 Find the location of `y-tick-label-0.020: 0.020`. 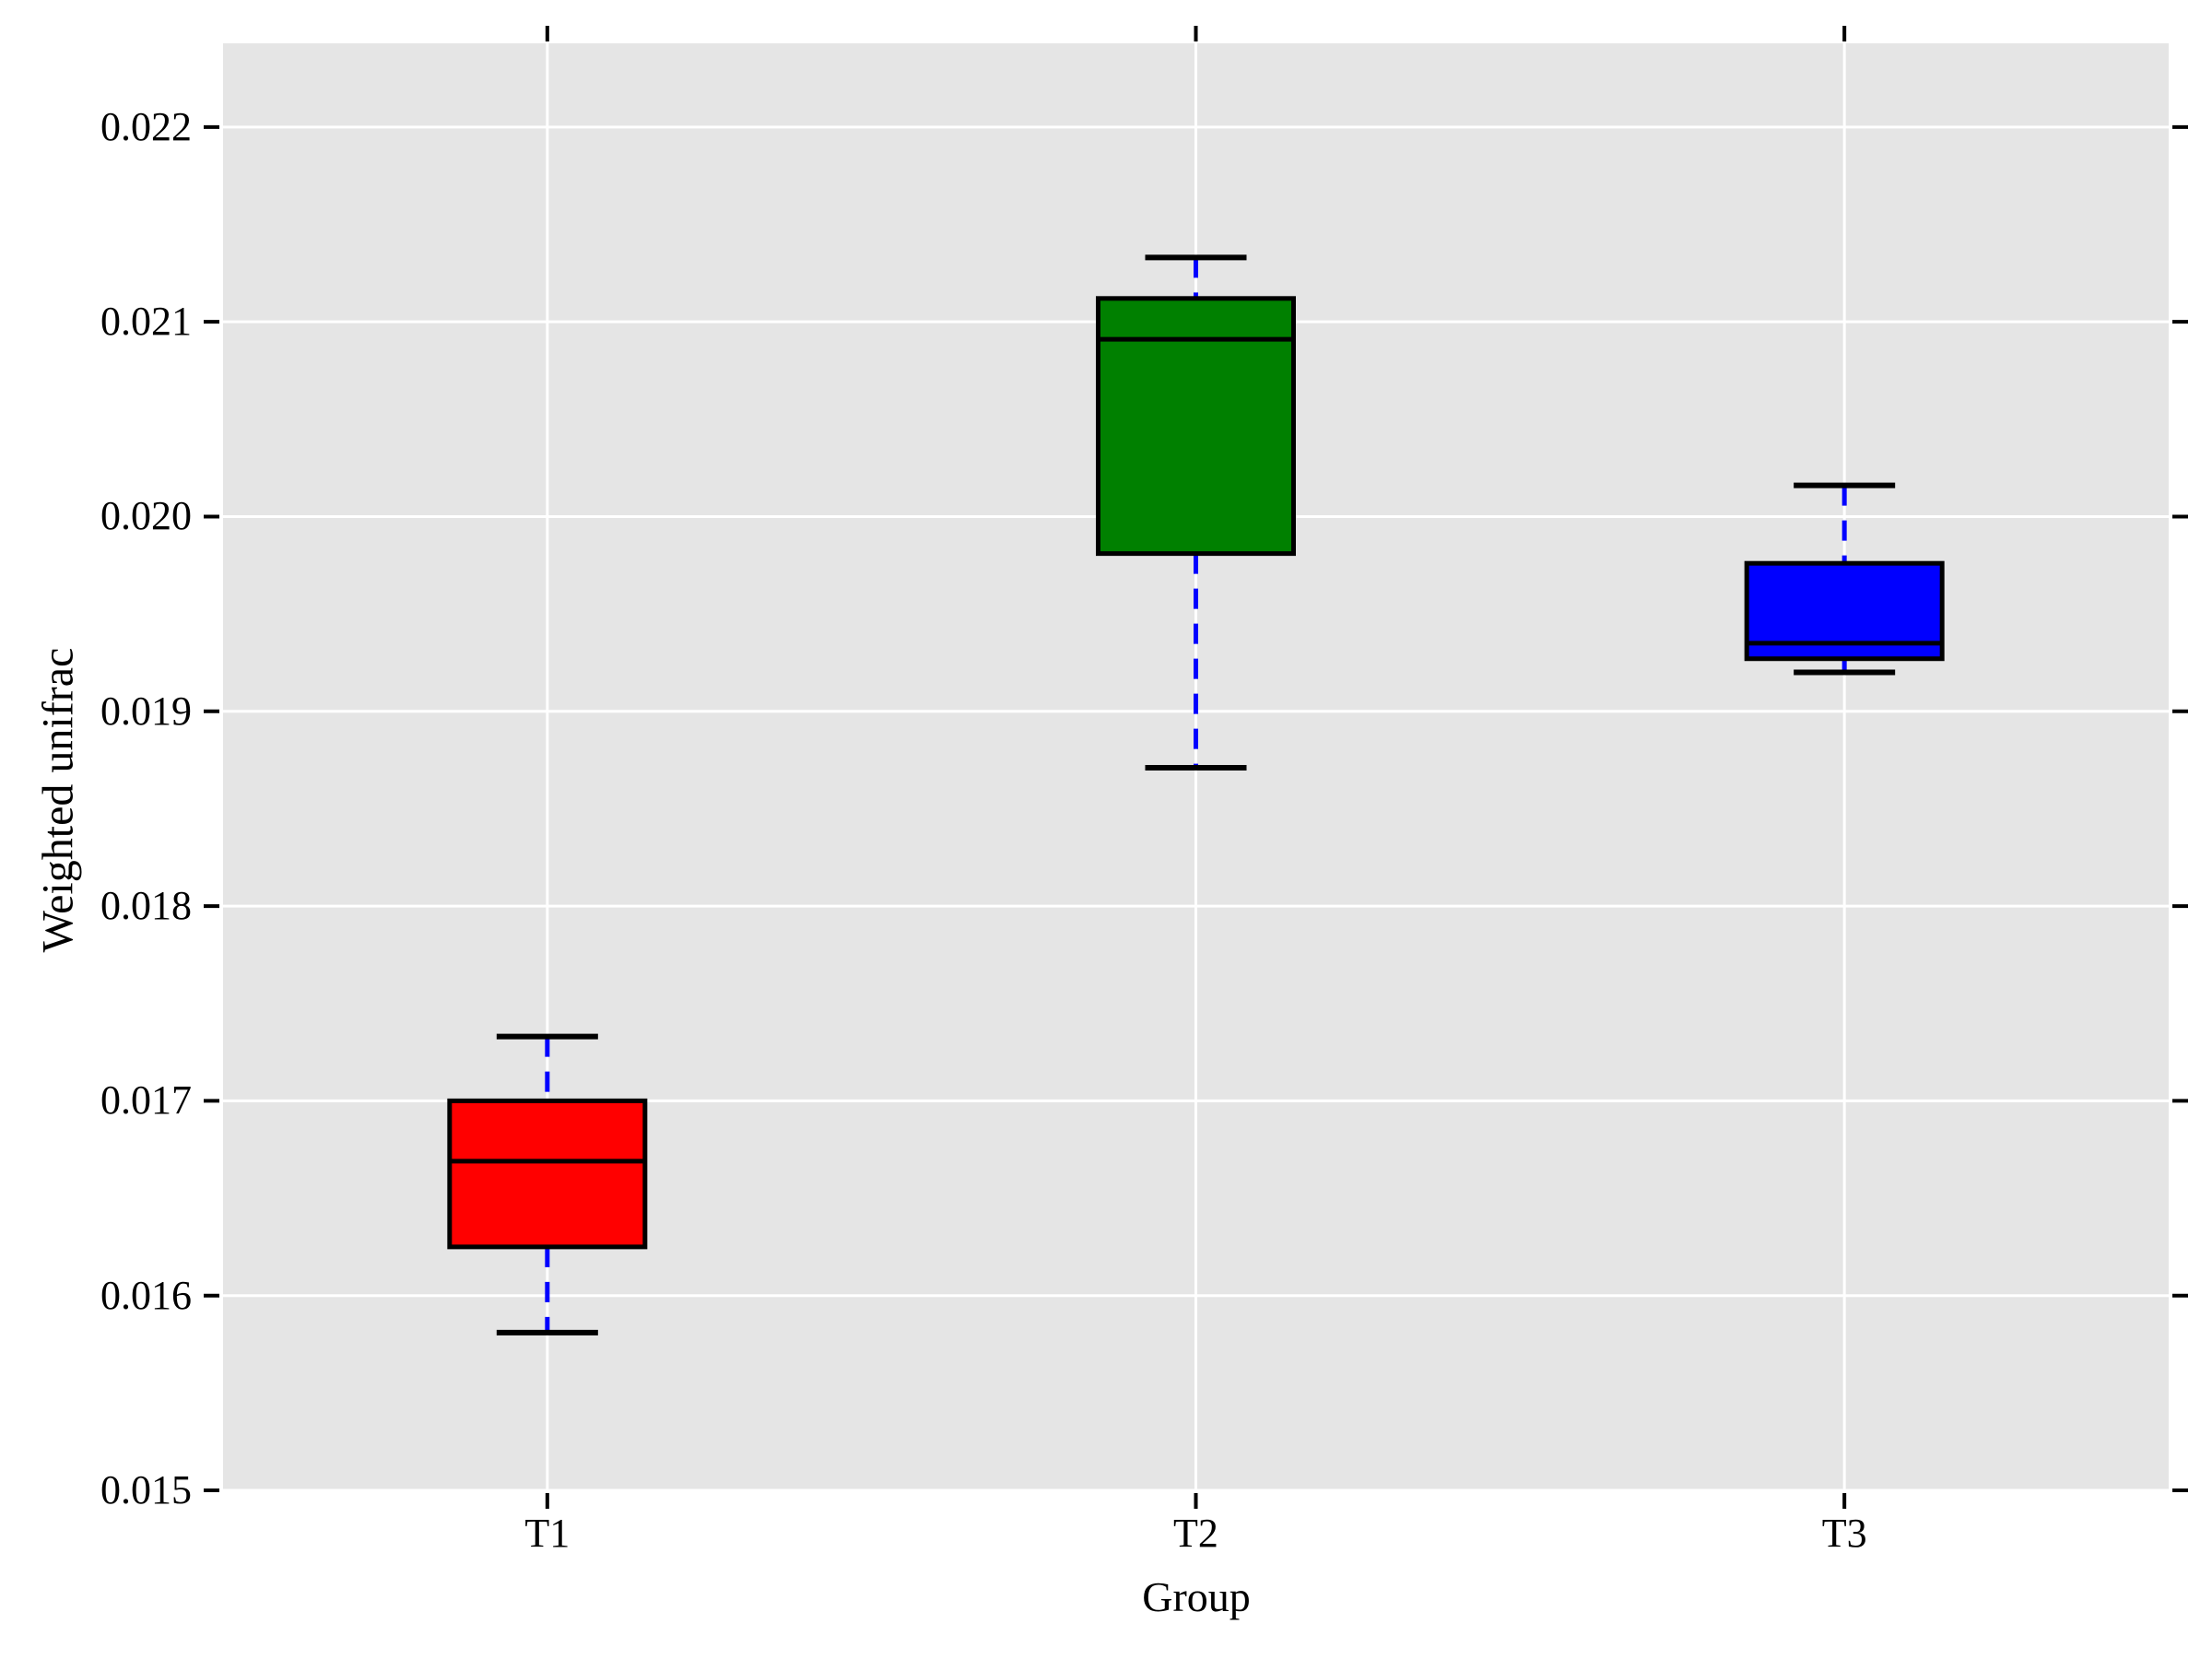

y-tick-label-0.020: 0.020 is located at coordinates (146, 516).